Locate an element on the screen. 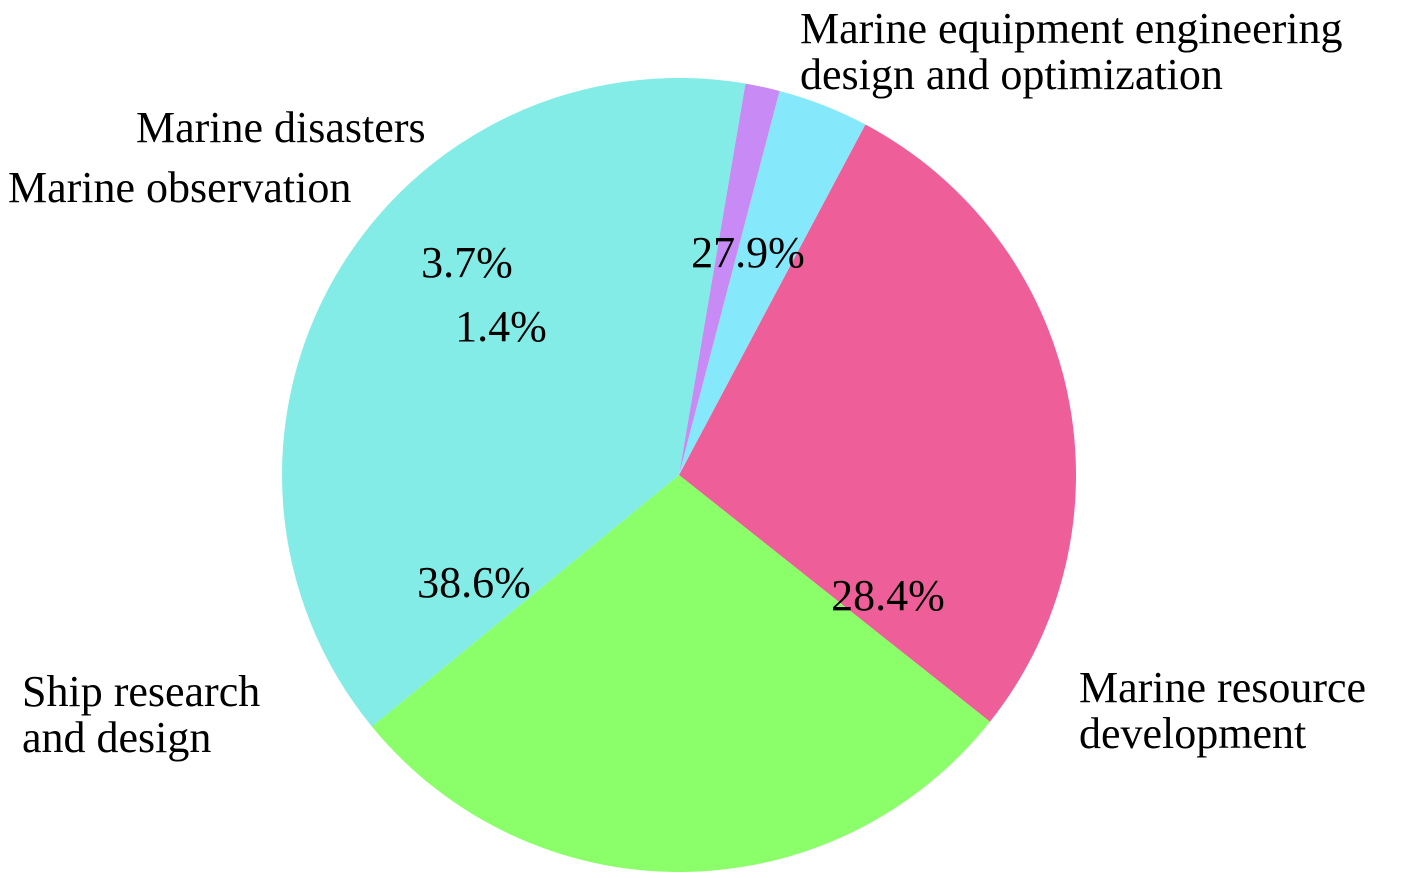 The image size is (1418, 878). value-label-marine-resource: 28.4% is located at coordinates (888, 595).